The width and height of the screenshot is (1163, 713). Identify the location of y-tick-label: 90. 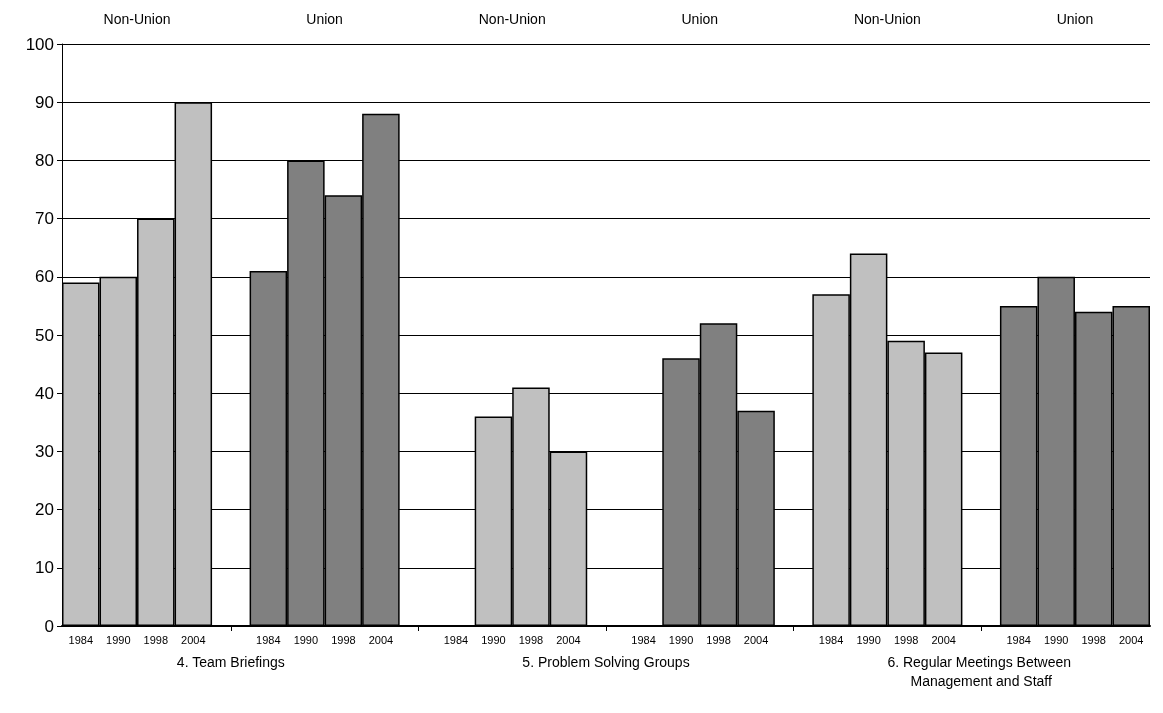
(44, 102).